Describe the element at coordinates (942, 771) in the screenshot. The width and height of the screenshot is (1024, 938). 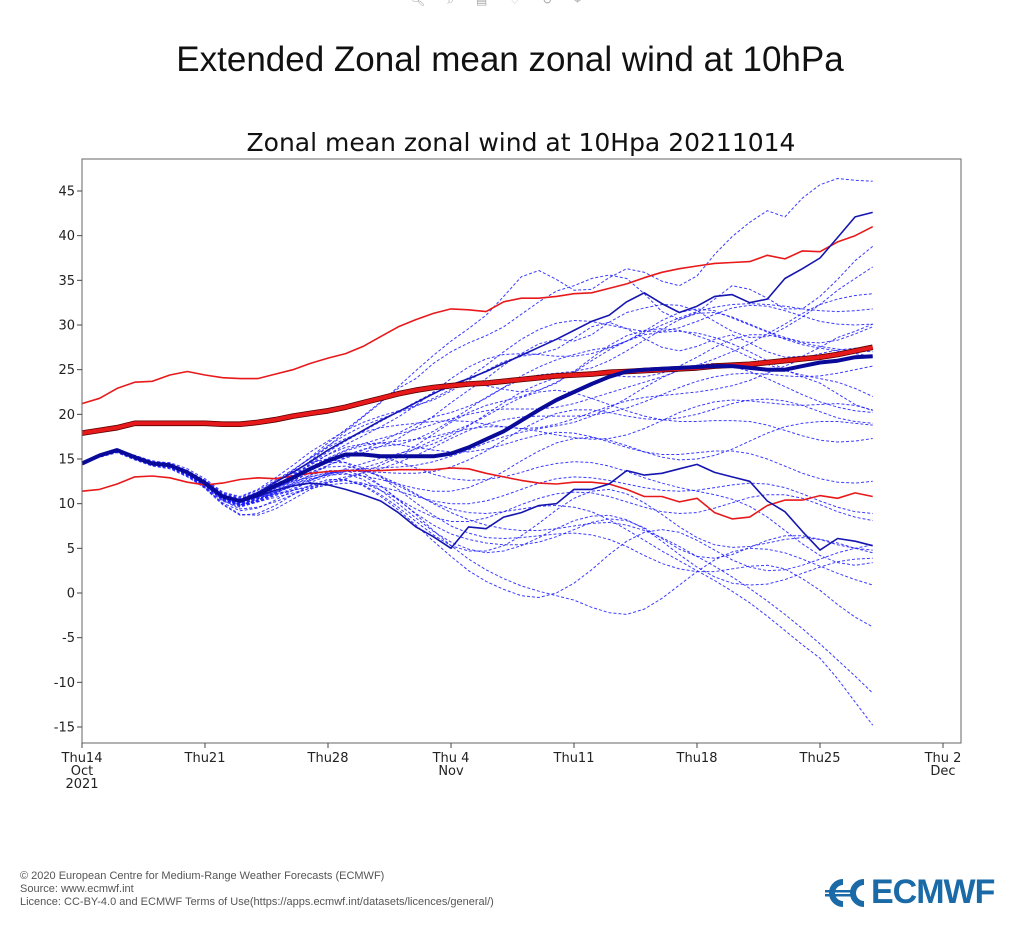
I see `x-tick-label: Dec` at that location.